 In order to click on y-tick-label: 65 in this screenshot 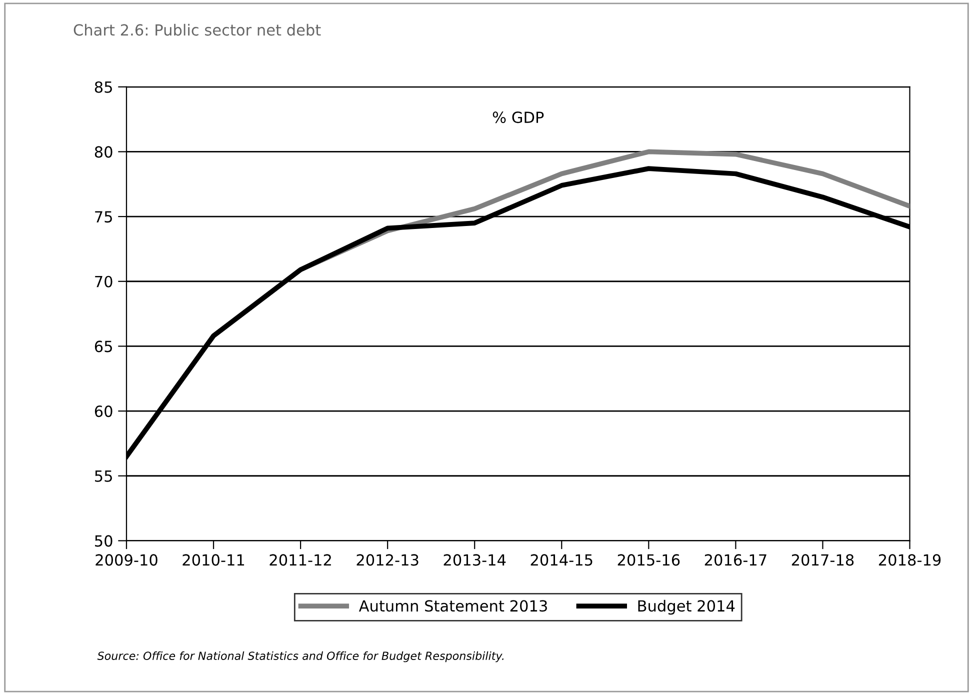, I will do `click(103, 346)`.